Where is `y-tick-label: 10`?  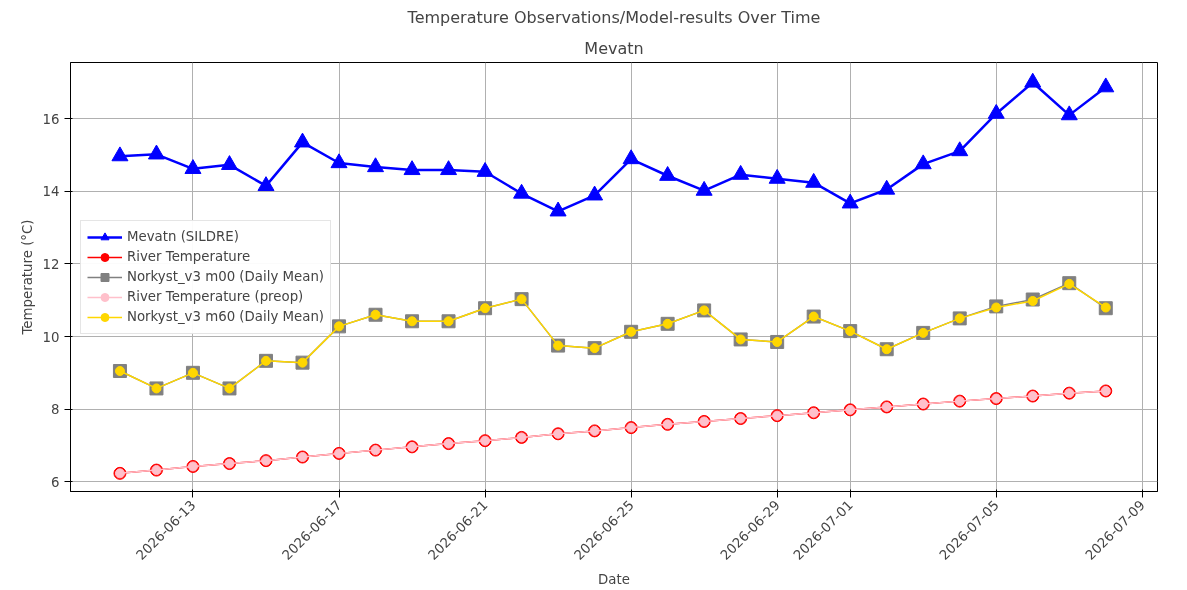
y-tick-label: 10 is located at coordinates (51, 337).